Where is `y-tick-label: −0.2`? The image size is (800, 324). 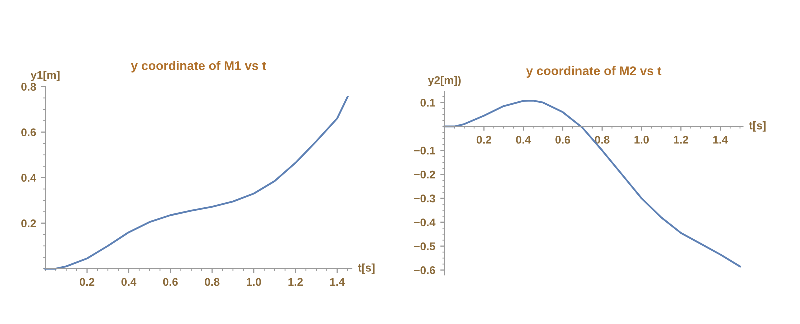
y-tick-label: −0.2 is located at coordinates (425, 174).